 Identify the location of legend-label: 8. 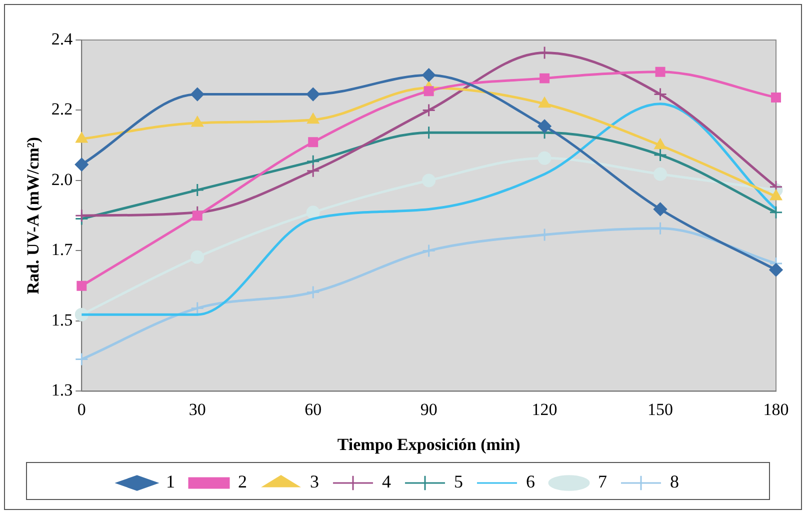
(674, 482).